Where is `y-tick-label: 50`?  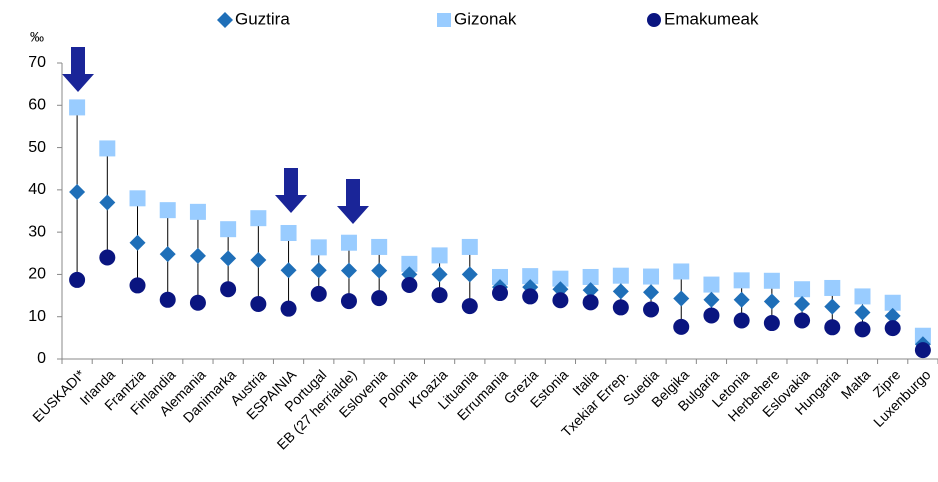 y-tick-label: 50 is located at coordinates (37, 147).